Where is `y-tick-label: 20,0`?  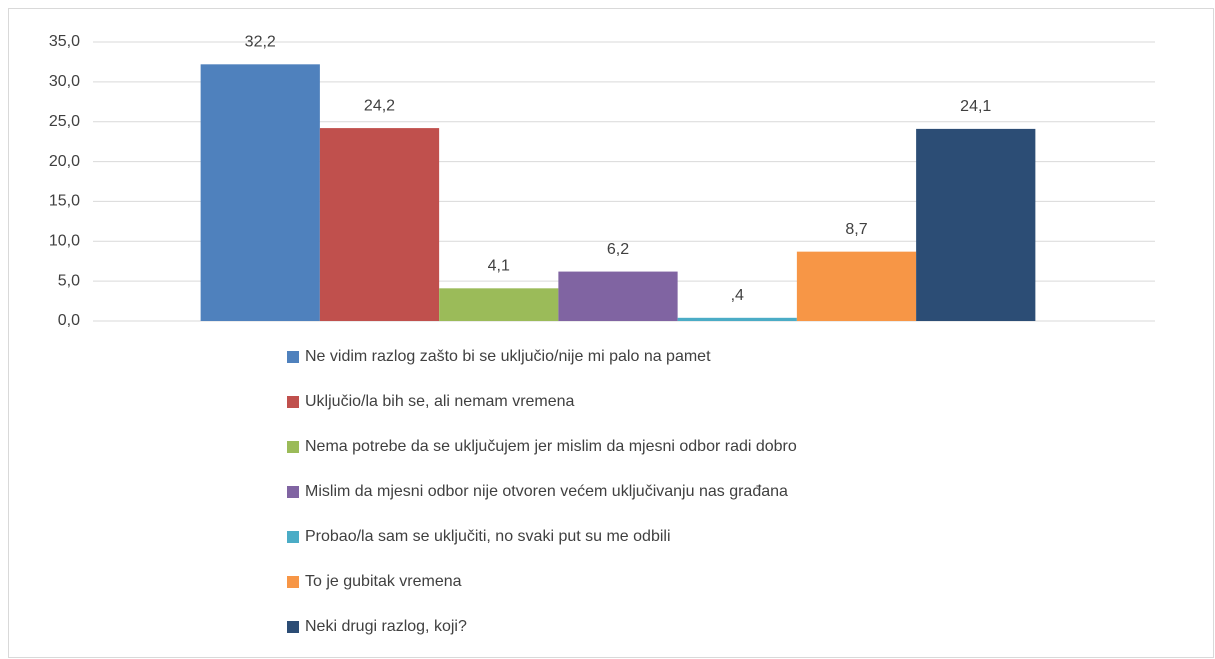 y-tick-label: 20,0 is located at coordinates (64, 161).